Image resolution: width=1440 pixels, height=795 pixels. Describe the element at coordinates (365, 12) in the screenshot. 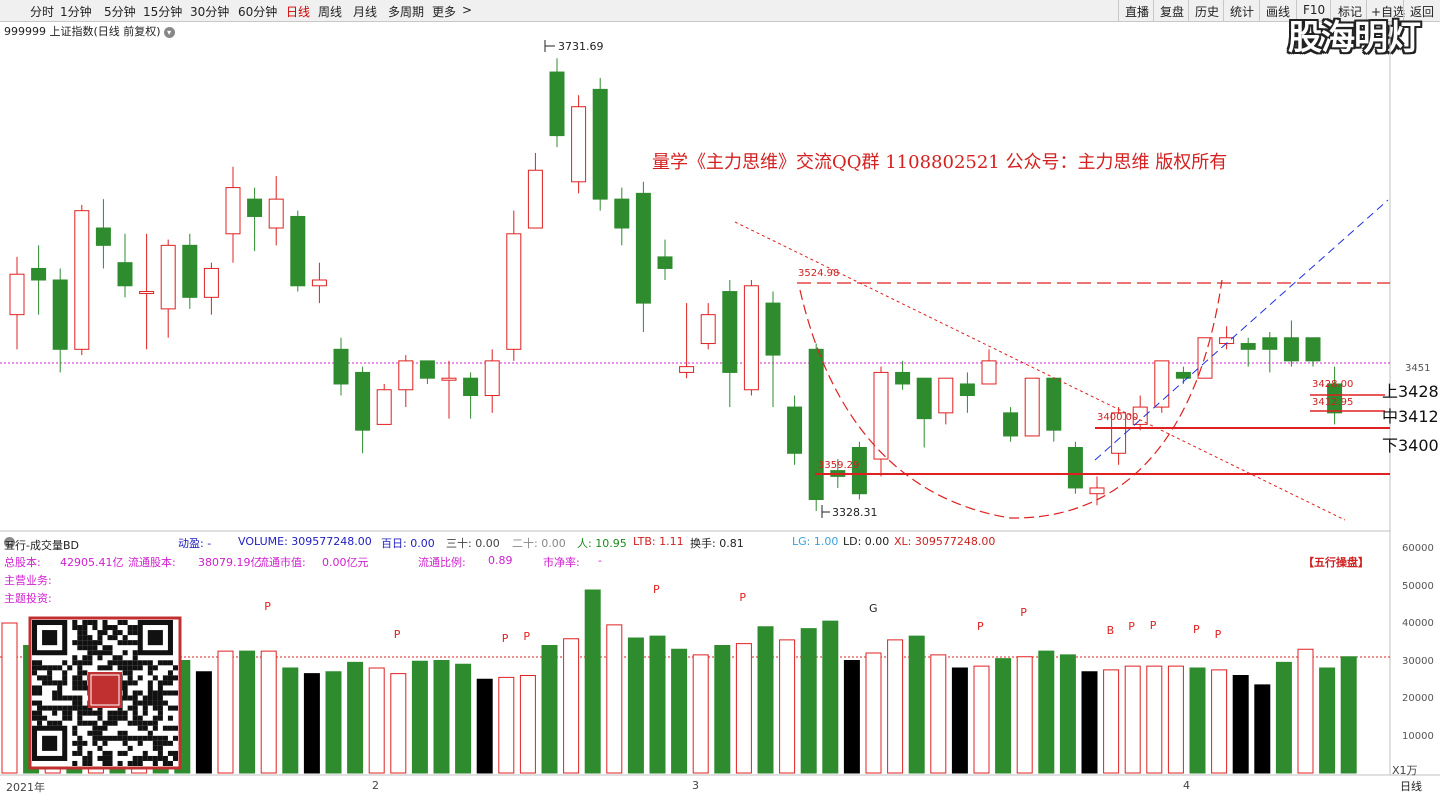

I see `toolbar-left-8: 月线` at that location.